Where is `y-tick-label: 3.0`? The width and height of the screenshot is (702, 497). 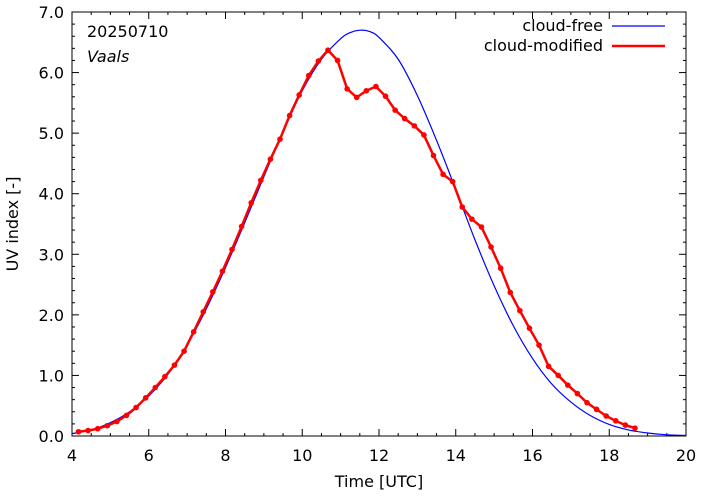
y-tick-label: 3.0 is located at coordinates (51, 254).